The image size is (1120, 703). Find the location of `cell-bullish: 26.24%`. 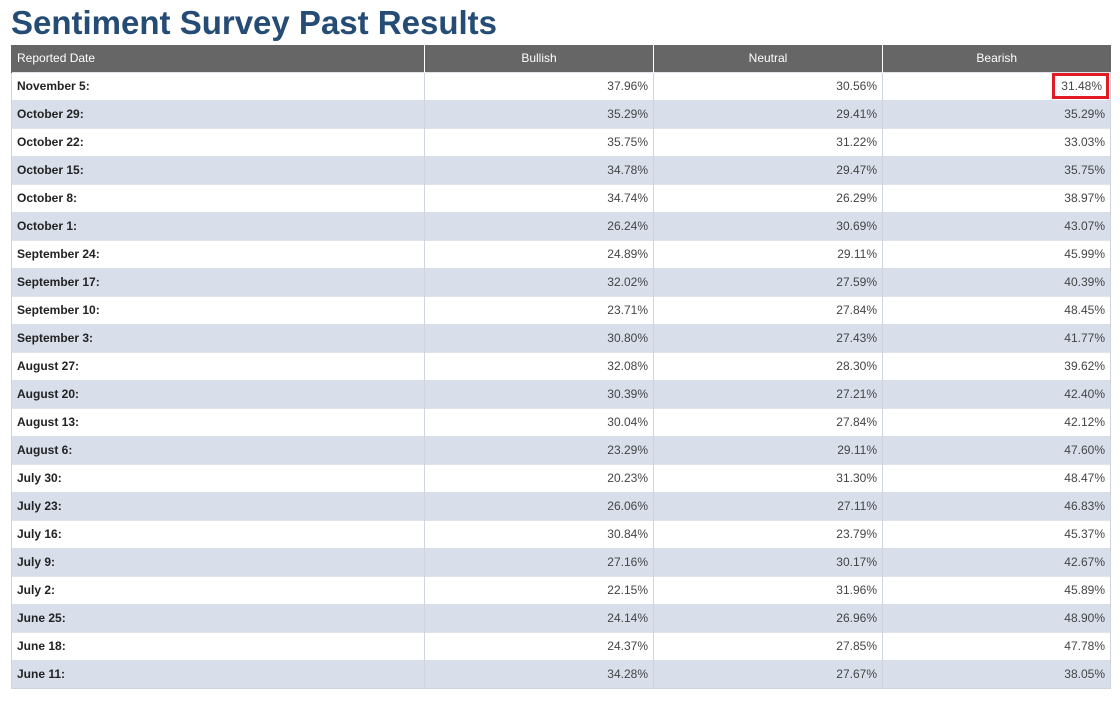

cell-bullish: 26.24% is located at coordinates (539, 225).